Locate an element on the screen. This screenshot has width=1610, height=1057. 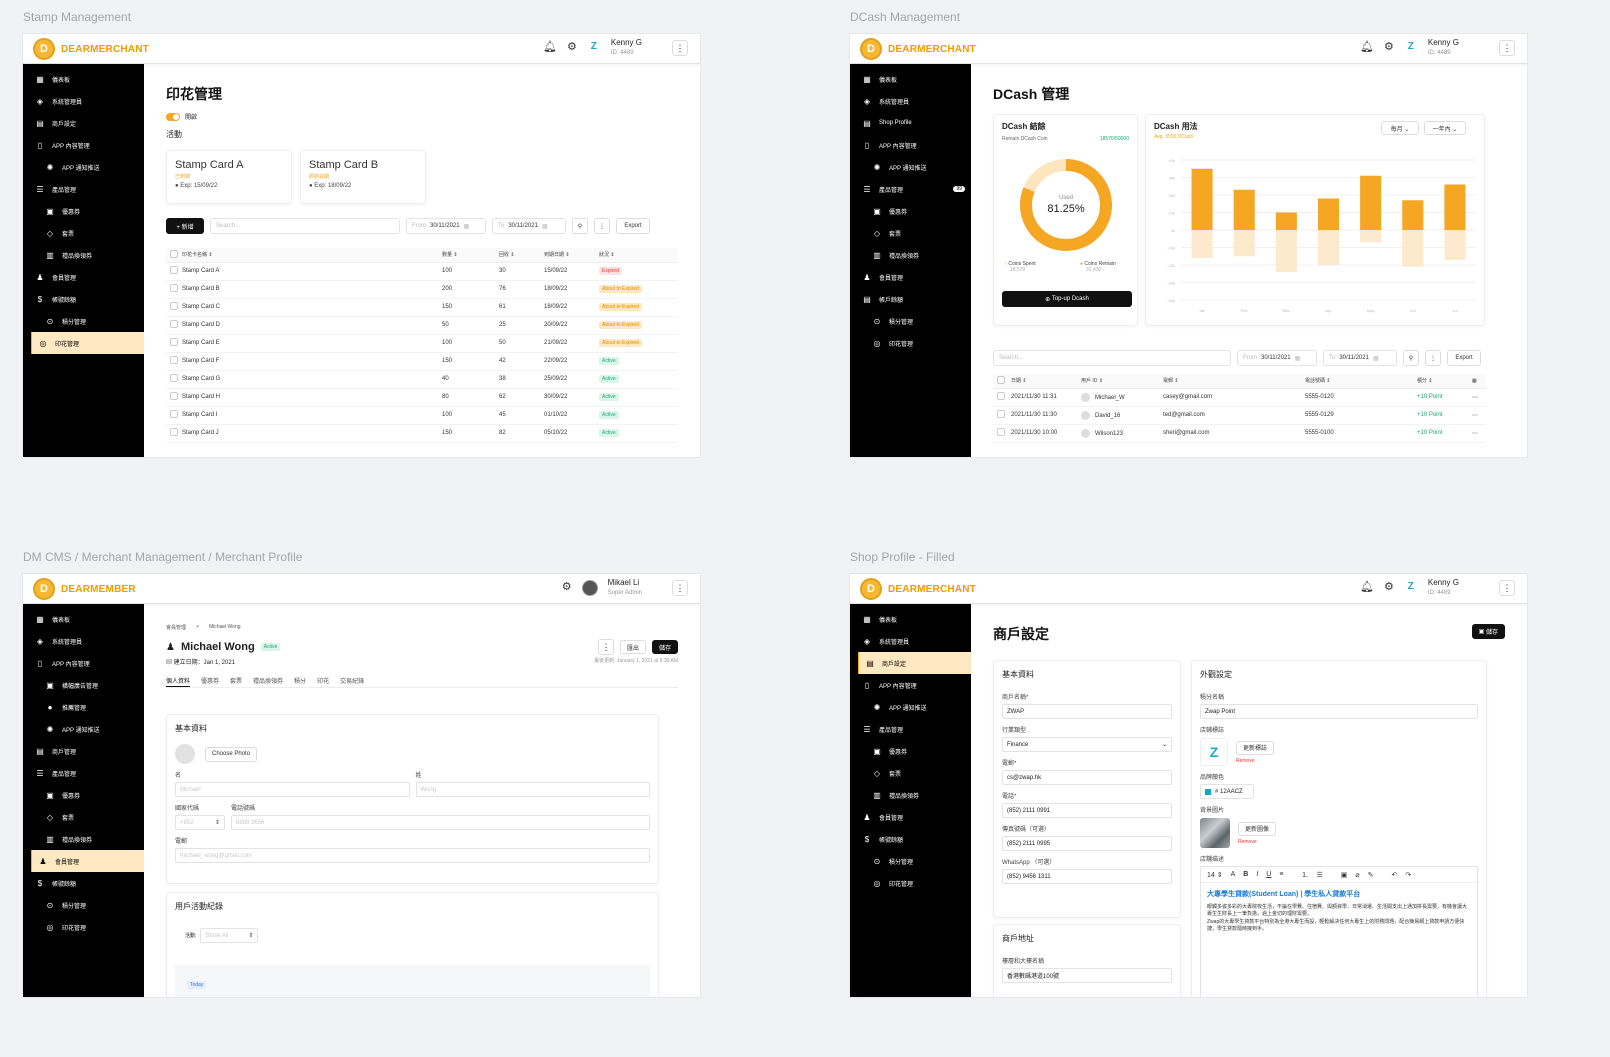
tab-item: 交易紀錄 is located at coordinates (352, 682).